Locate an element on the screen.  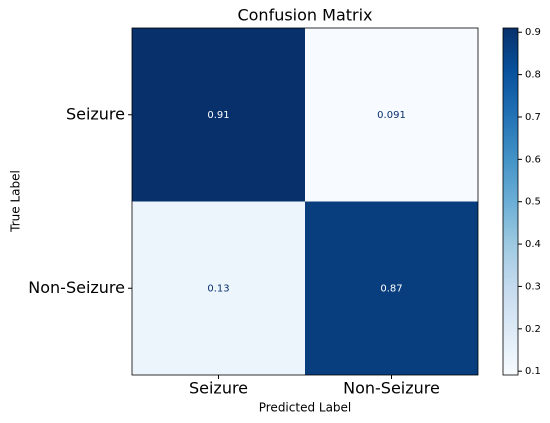
y-axis-label: True Label is located at coordinates (16, 201).